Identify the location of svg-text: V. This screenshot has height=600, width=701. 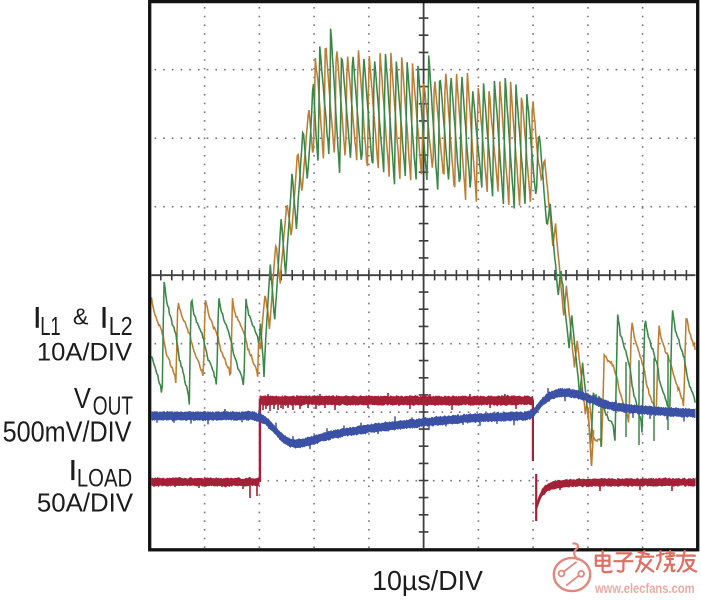
(82, 398).